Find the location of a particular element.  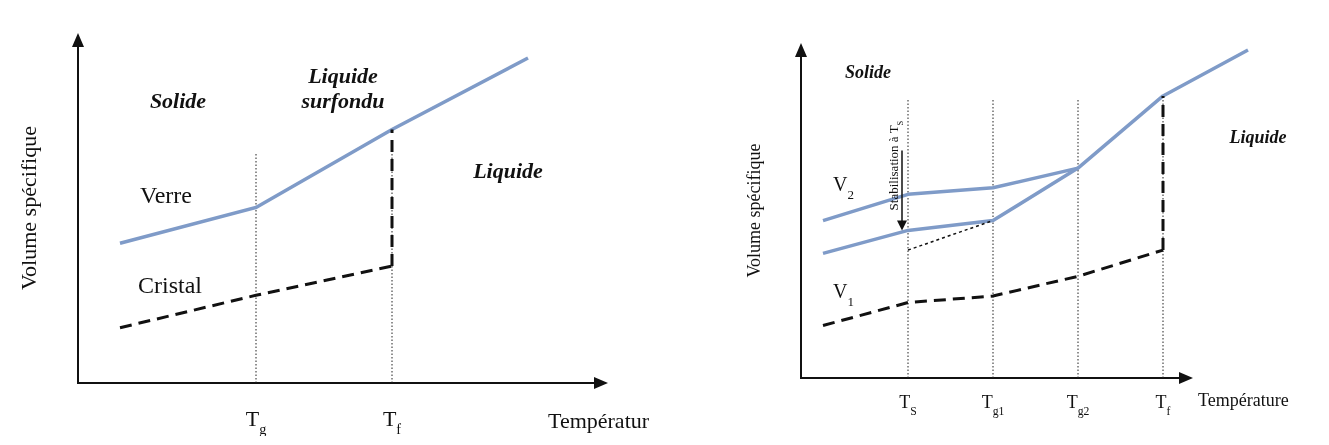

series-label: V$_{2}$ is located at coordinates (843, 187).